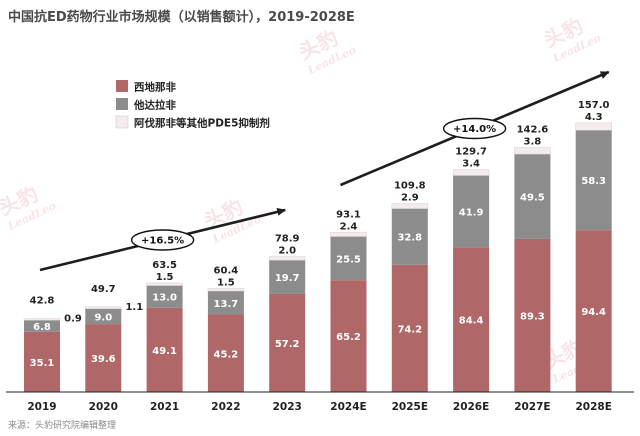  I want to click on data-label: 0.9, so click(73, 319).